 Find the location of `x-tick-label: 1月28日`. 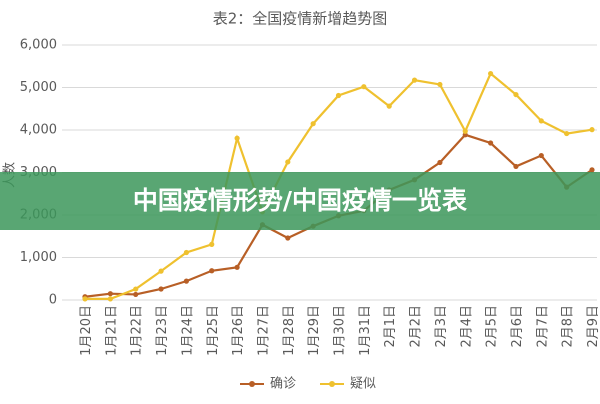

x-tick-label: 1月28日 is located at coordinates (289, 330).